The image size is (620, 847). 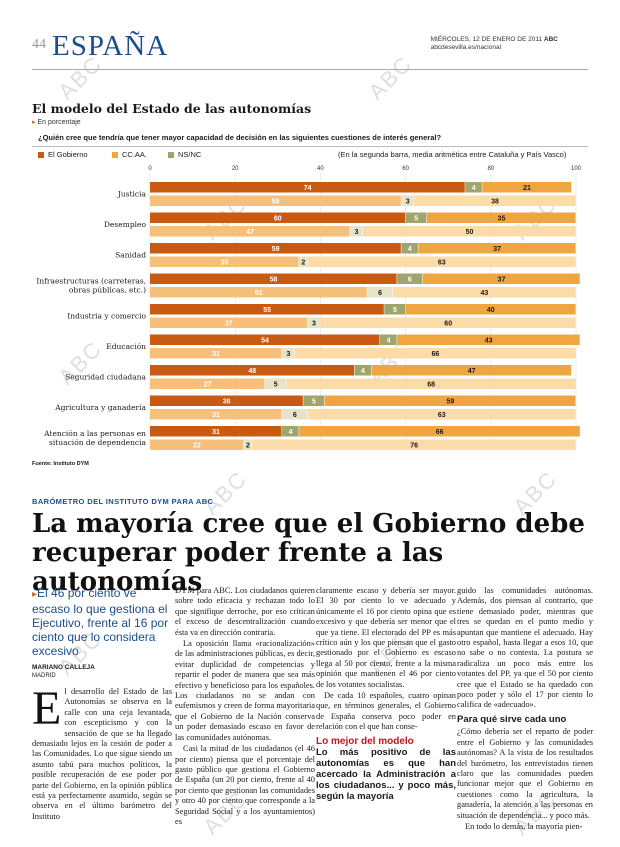 I want to click on data-label: 68, so click(x=431, y=384).